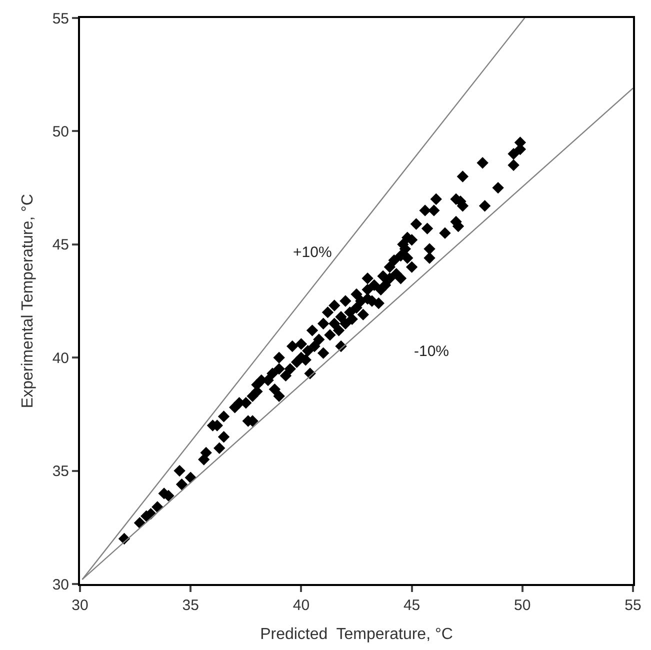 The width and height of the screenshot is (651, 650). What do you see at coordinates (80, 605) in the screenshot?
I see `x-tick-label: 30` at bounding box center [80, 605].